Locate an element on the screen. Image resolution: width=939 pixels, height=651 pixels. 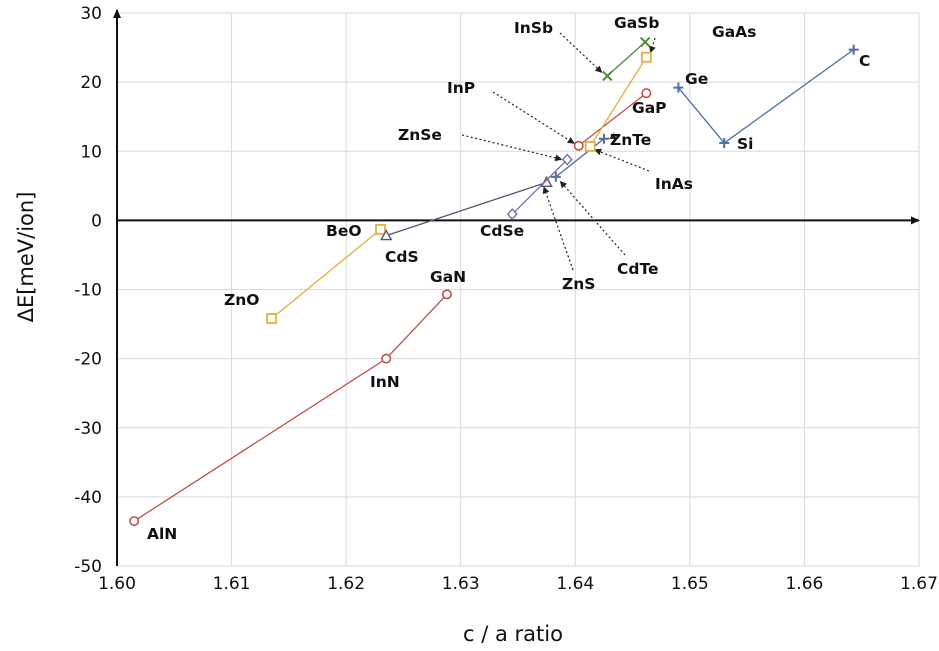
point-label-cdse: CdSe is located at coordinates (502, 231).